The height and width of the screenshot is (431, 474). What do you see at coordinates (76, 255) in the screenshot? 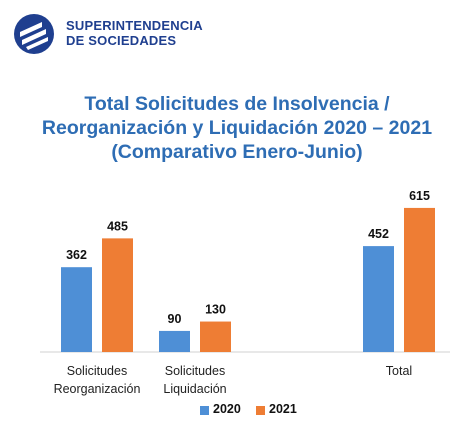
I see `data-label-2020-0: 362` at bounding box center [76, 255].